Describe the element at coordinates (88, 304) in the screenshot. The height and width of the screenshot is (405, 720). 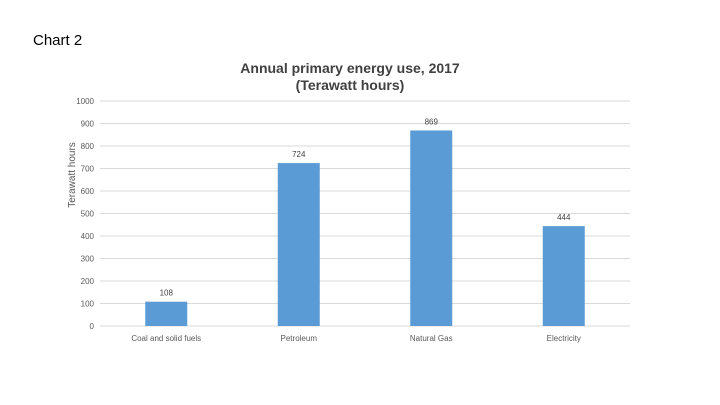
I see `y-tick-label: 100` at that location.